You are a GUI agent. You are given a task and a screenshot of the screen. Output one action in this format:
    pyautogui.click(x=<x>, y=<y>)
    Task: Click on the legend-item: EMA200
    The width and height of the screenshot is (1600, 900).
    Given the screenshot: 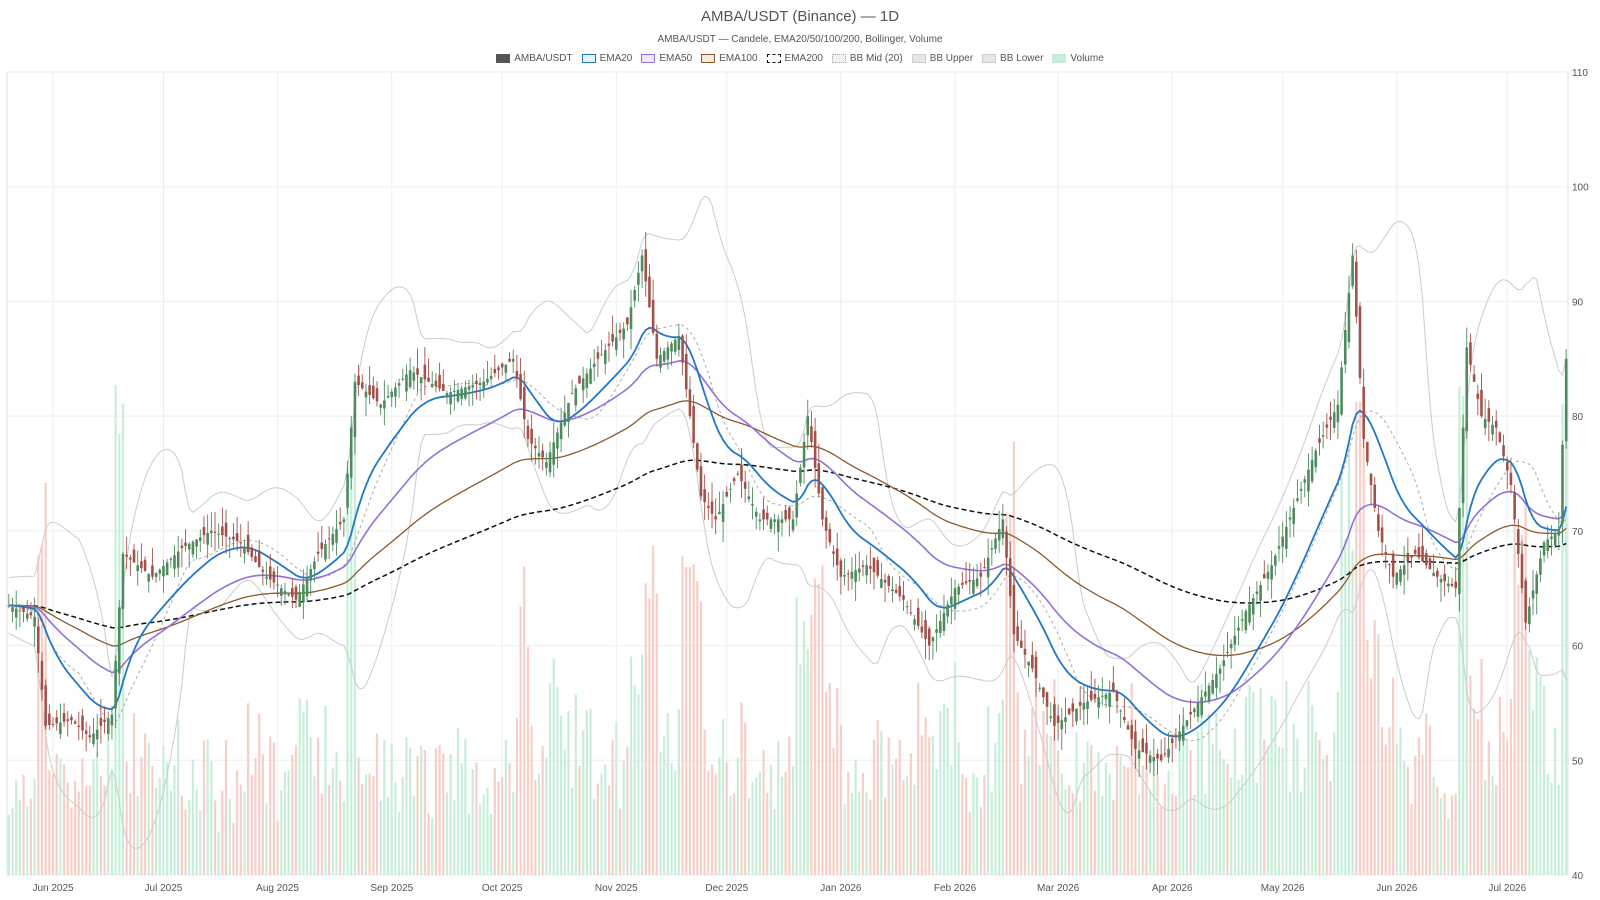 What is the action you would take?
    pyautogui.click(x=794, y=58)
    